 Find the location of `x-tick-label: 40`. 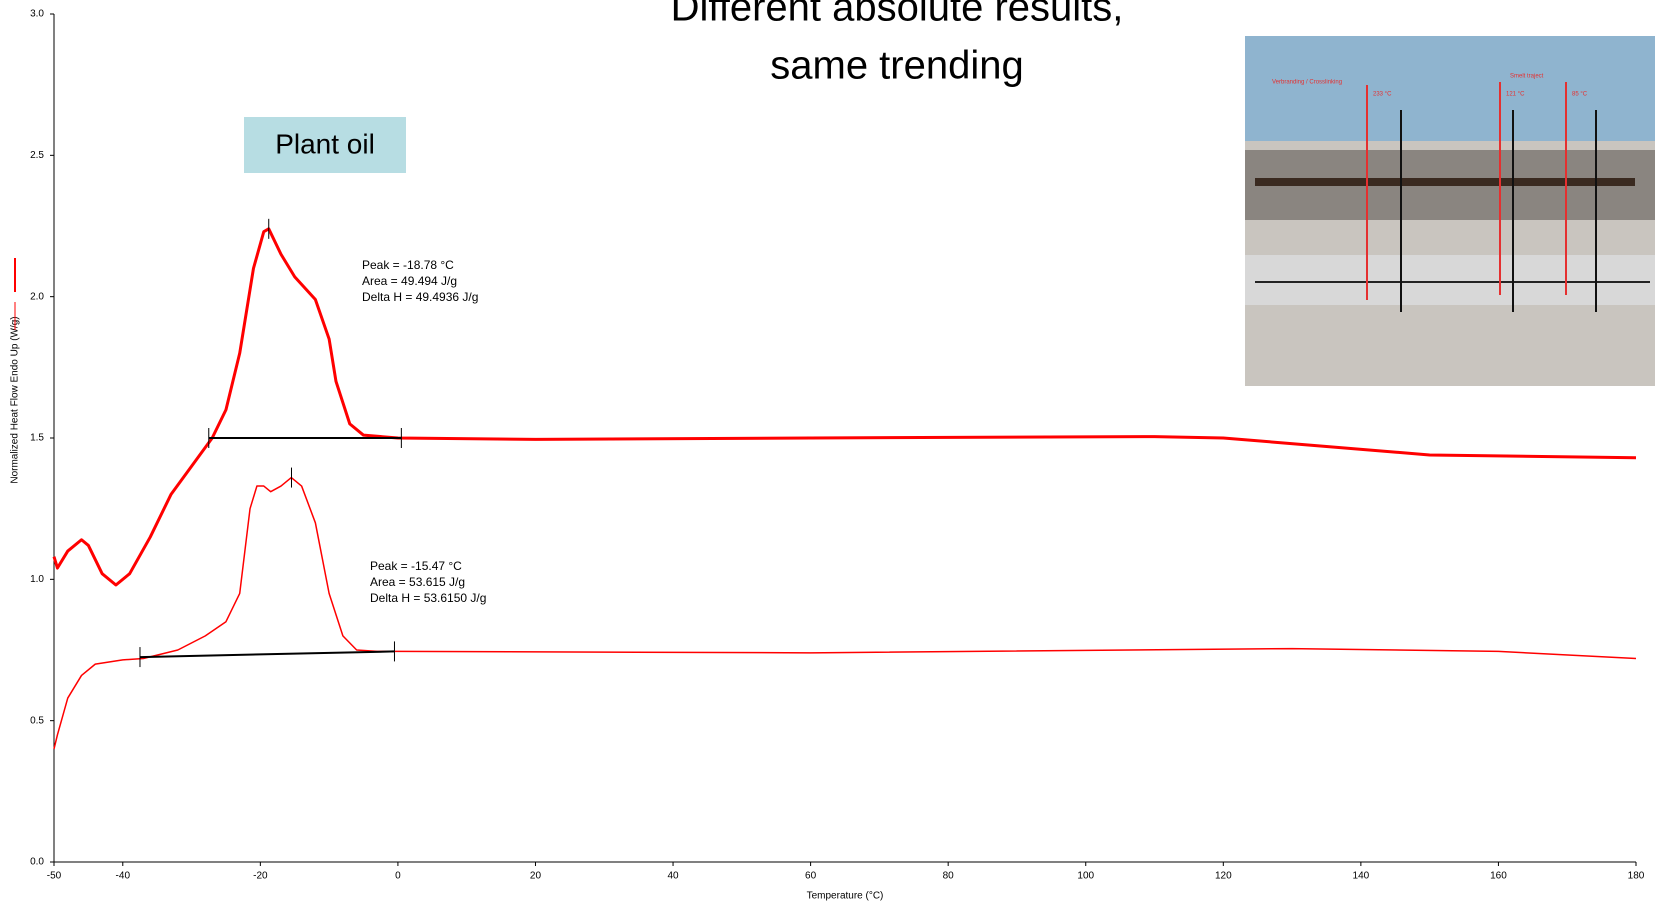

x-tick-label: 40 is located at coordinates (673, 876).